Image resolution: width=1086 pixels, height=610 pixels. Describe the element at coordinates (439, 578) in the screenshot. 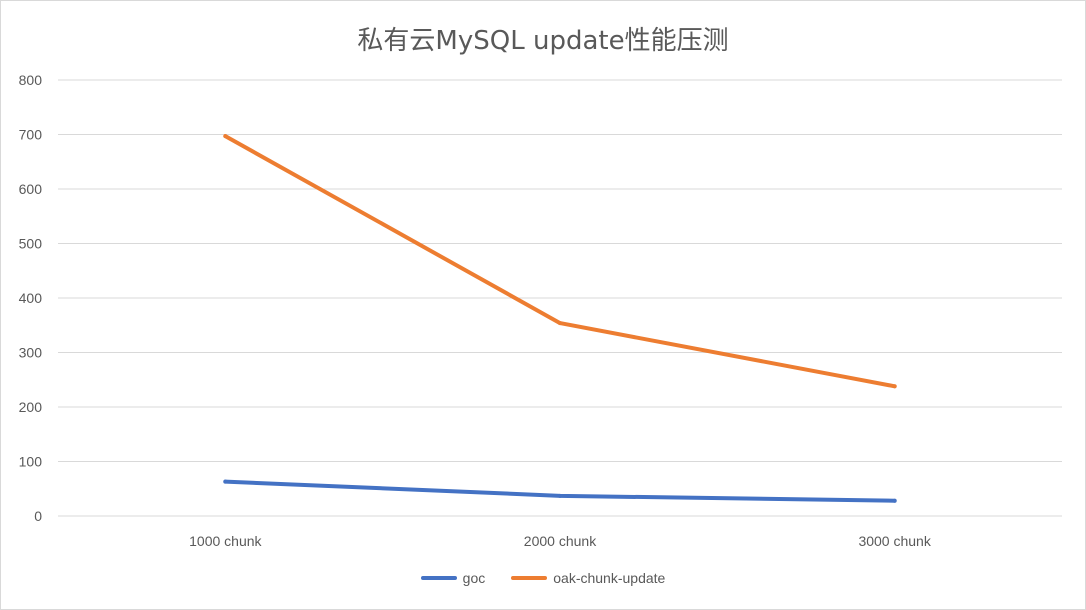

I see `legend-swatch-goc` at that location.